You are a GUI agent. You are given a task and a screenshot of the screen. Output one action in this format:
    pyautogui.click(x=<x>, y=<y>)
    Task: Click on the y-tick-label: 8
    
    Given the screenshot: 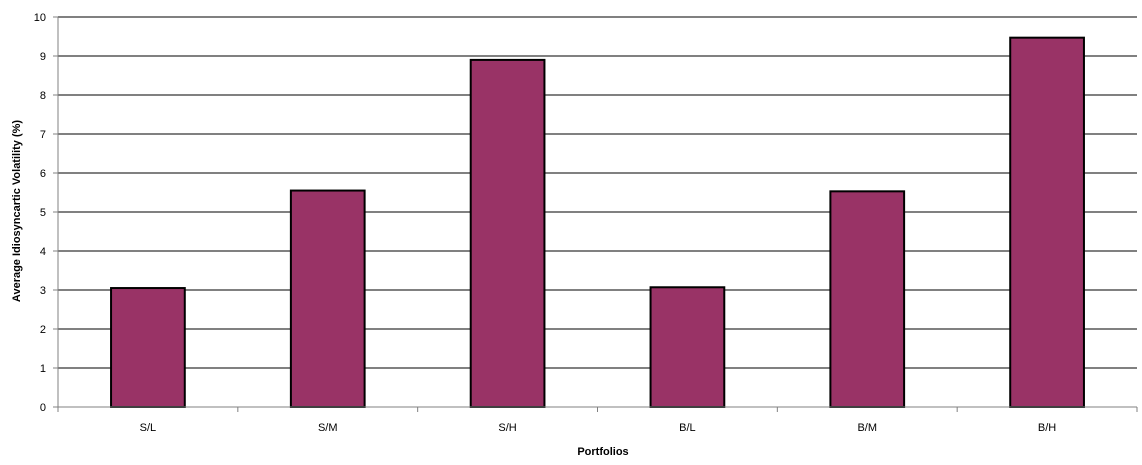 What is the action you would take?
    pyautogui.click(x=43, y=96)
    